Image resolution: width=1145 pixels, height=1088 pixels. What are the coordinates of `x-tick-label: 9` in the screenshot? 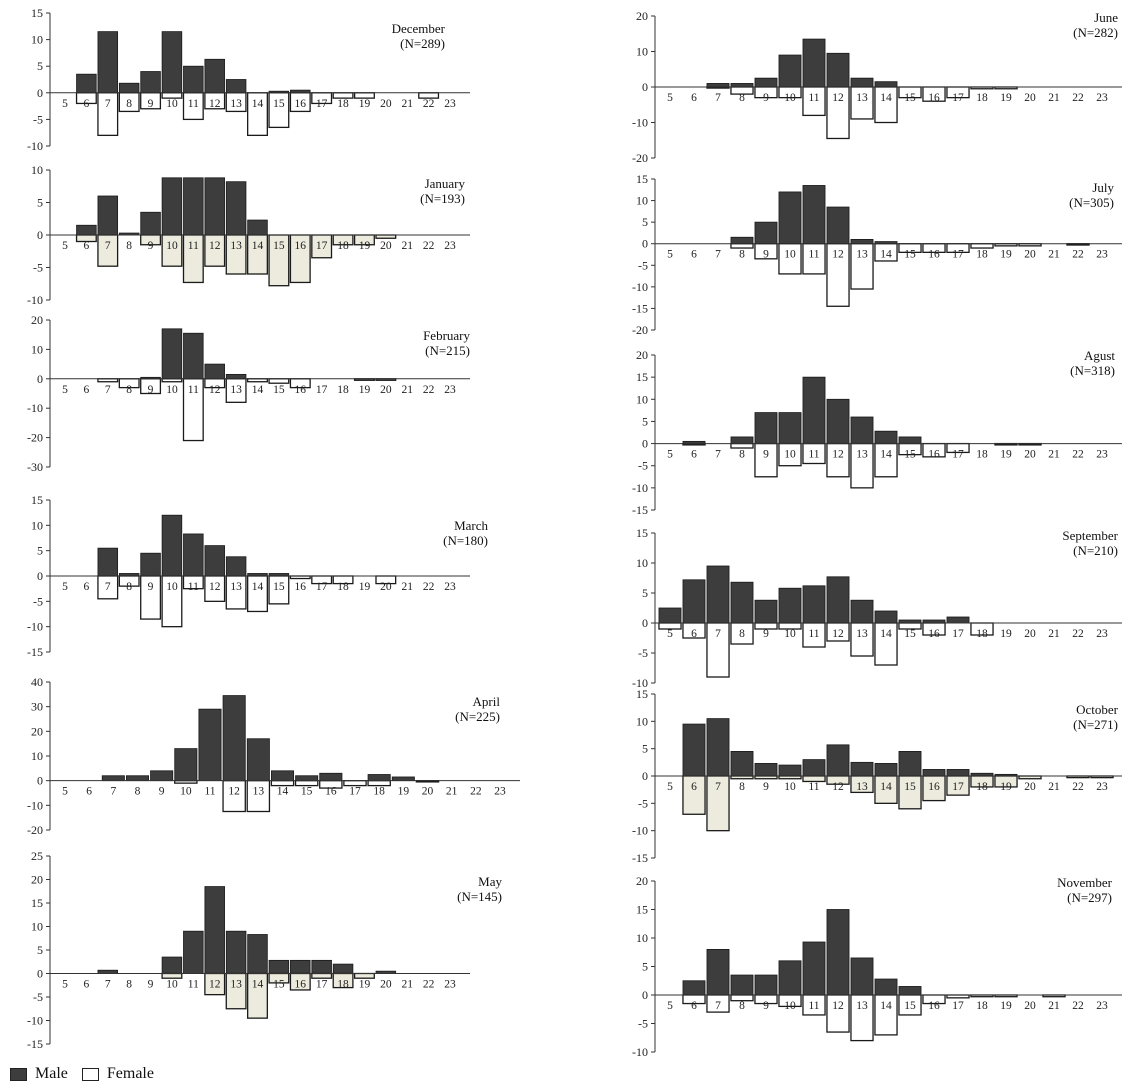 It's located at (151, 390).